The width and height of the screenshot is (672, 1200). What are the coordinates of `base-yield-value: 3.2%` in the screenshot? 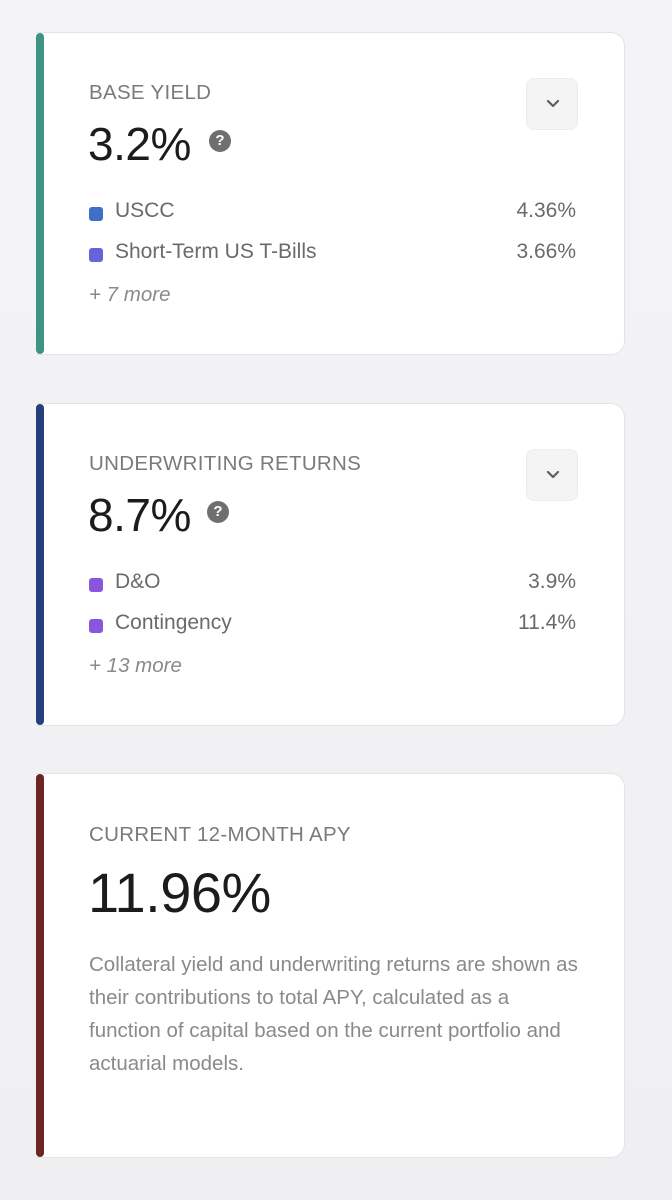 It's located at (139, 144).